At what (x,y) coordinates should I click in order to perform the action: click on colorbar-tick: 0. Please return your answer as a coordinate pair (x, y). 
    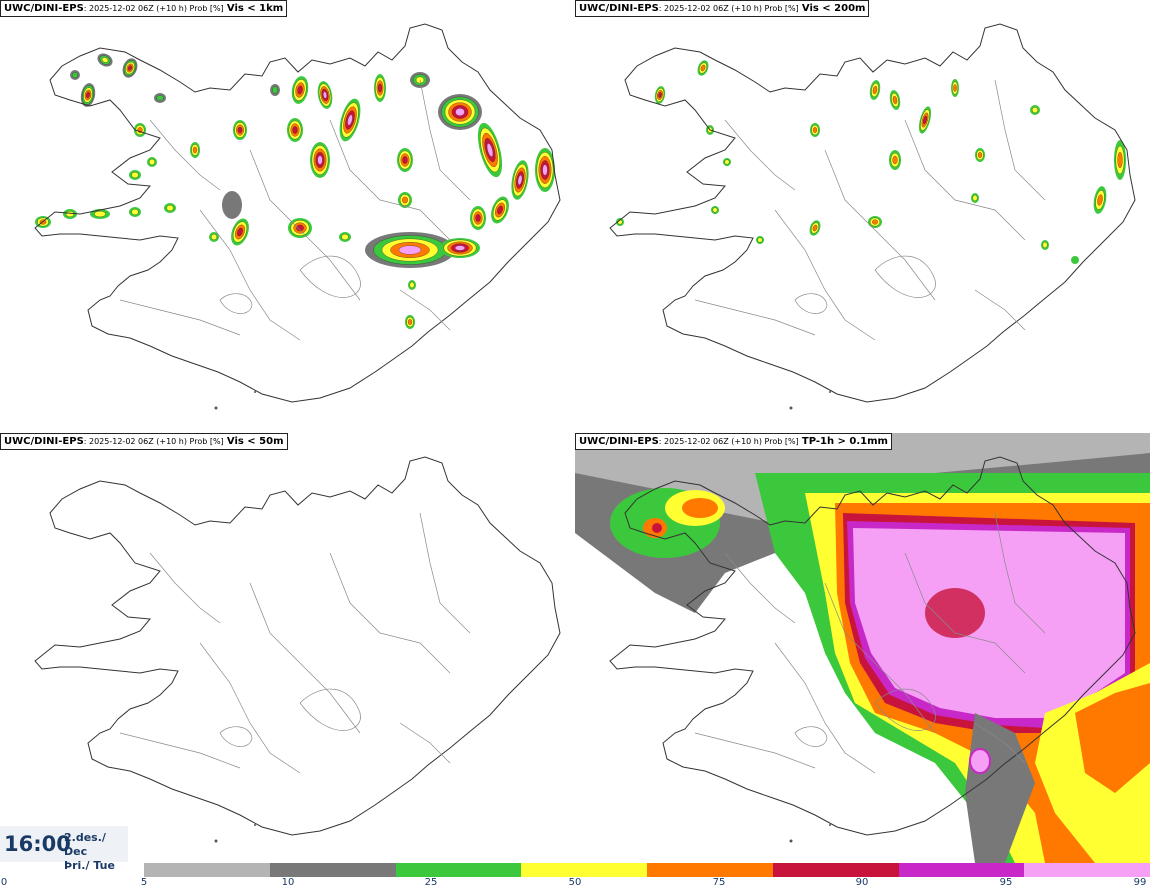
    Looking at the image, I should click on (4, 882).